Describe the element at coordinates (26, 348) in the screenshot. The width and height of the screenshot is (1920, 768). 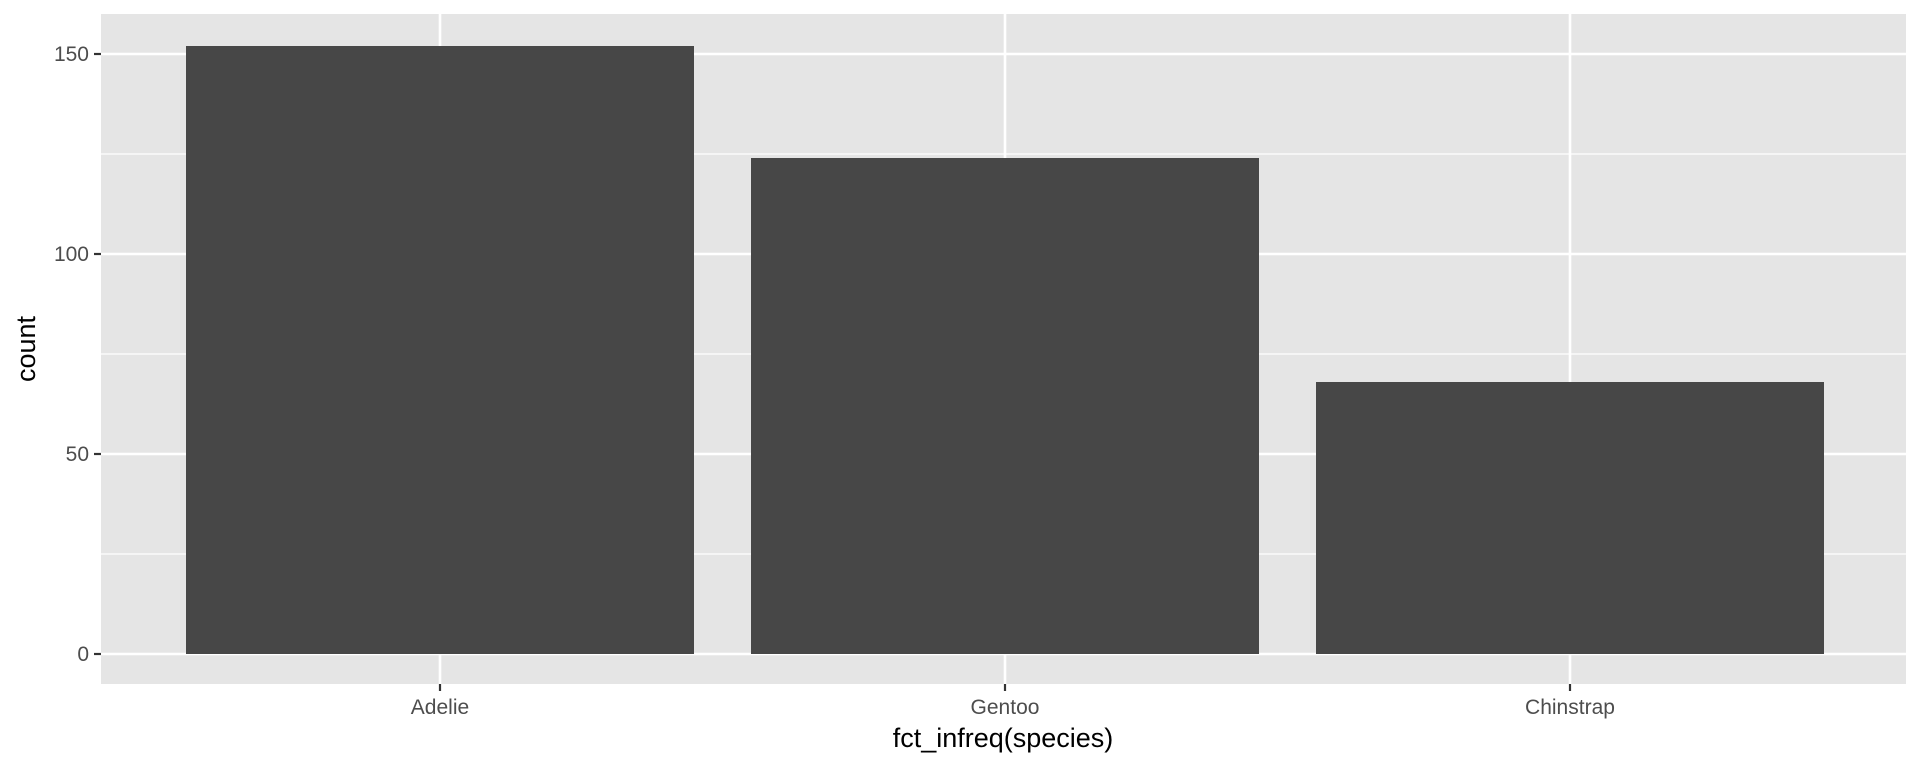
I see `y-axis-title: count` at that location.